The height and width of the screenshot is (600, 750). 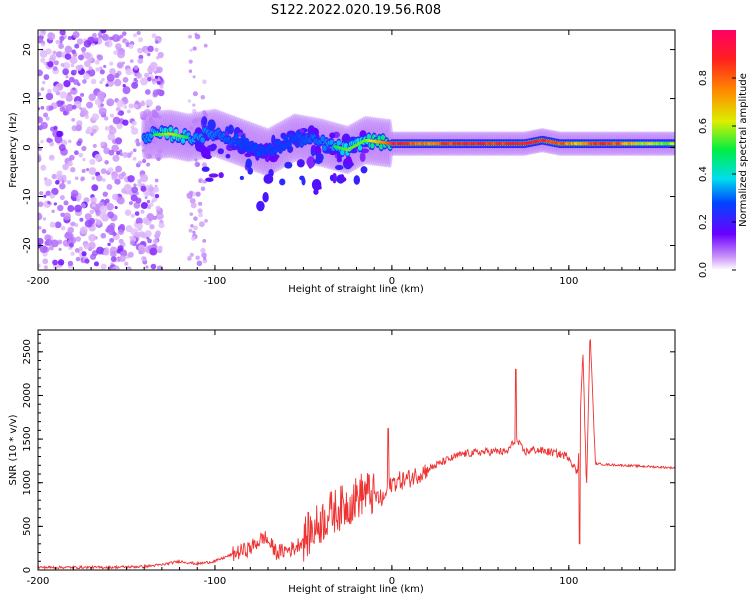 I want to click on snr-xtick-label: -100, so click(x=215, y=581).